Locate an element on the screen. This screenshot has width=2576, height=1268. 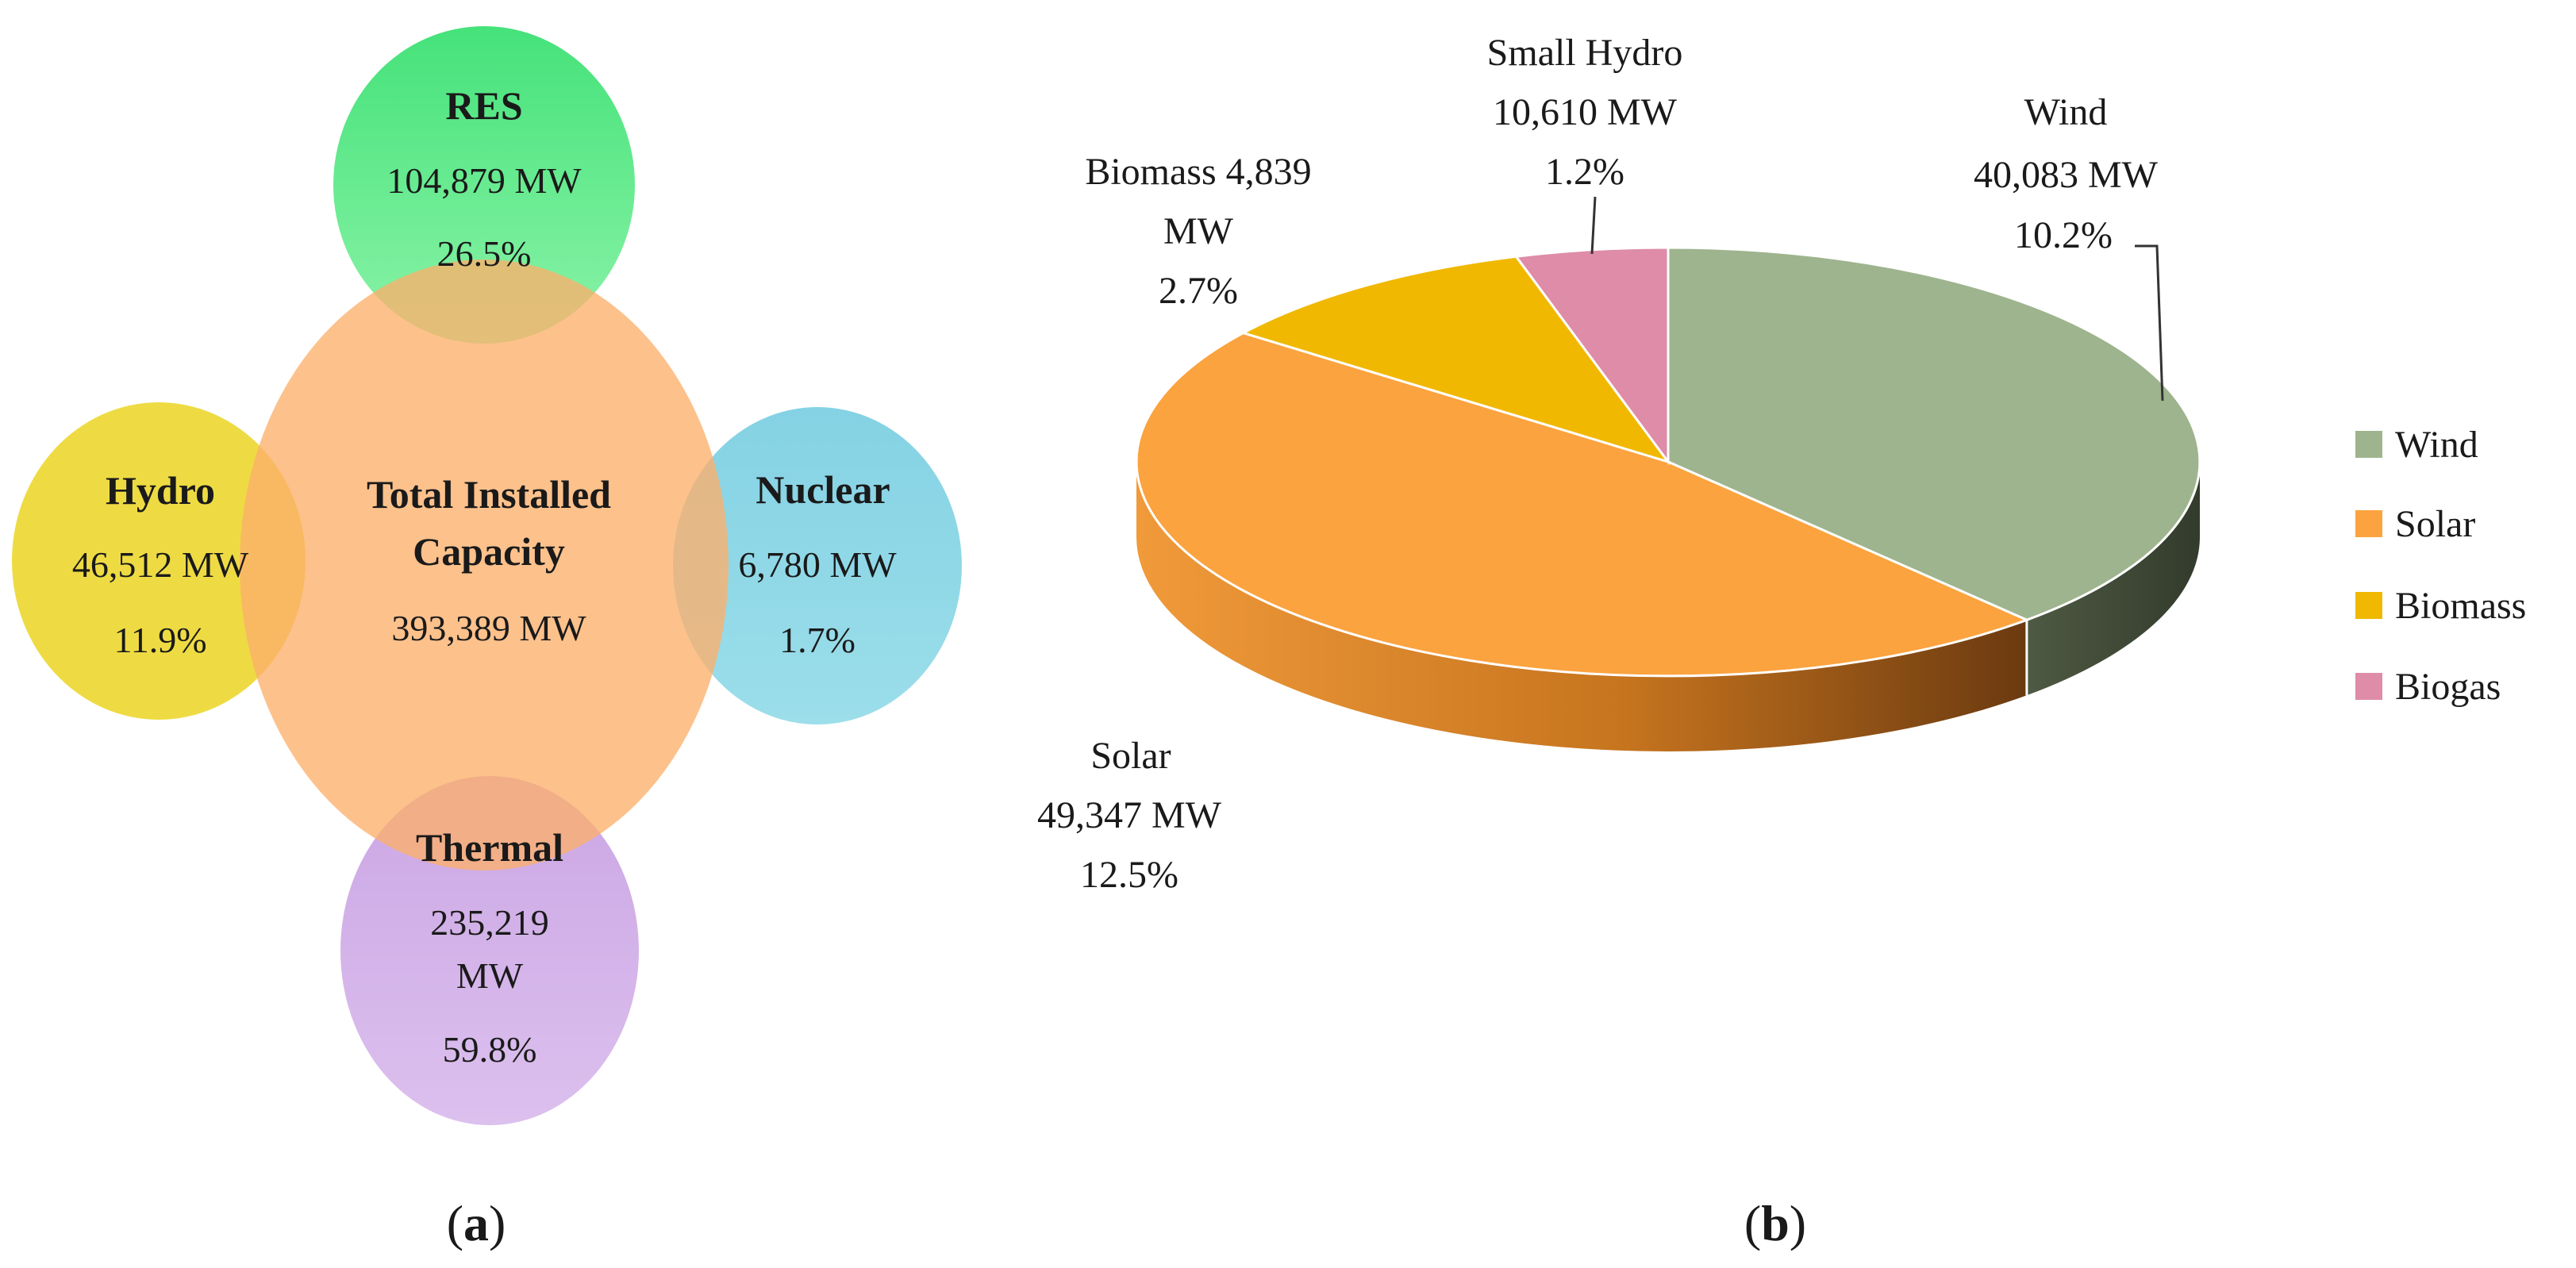
pie-side-wind is located at coordinates (2113, 579).